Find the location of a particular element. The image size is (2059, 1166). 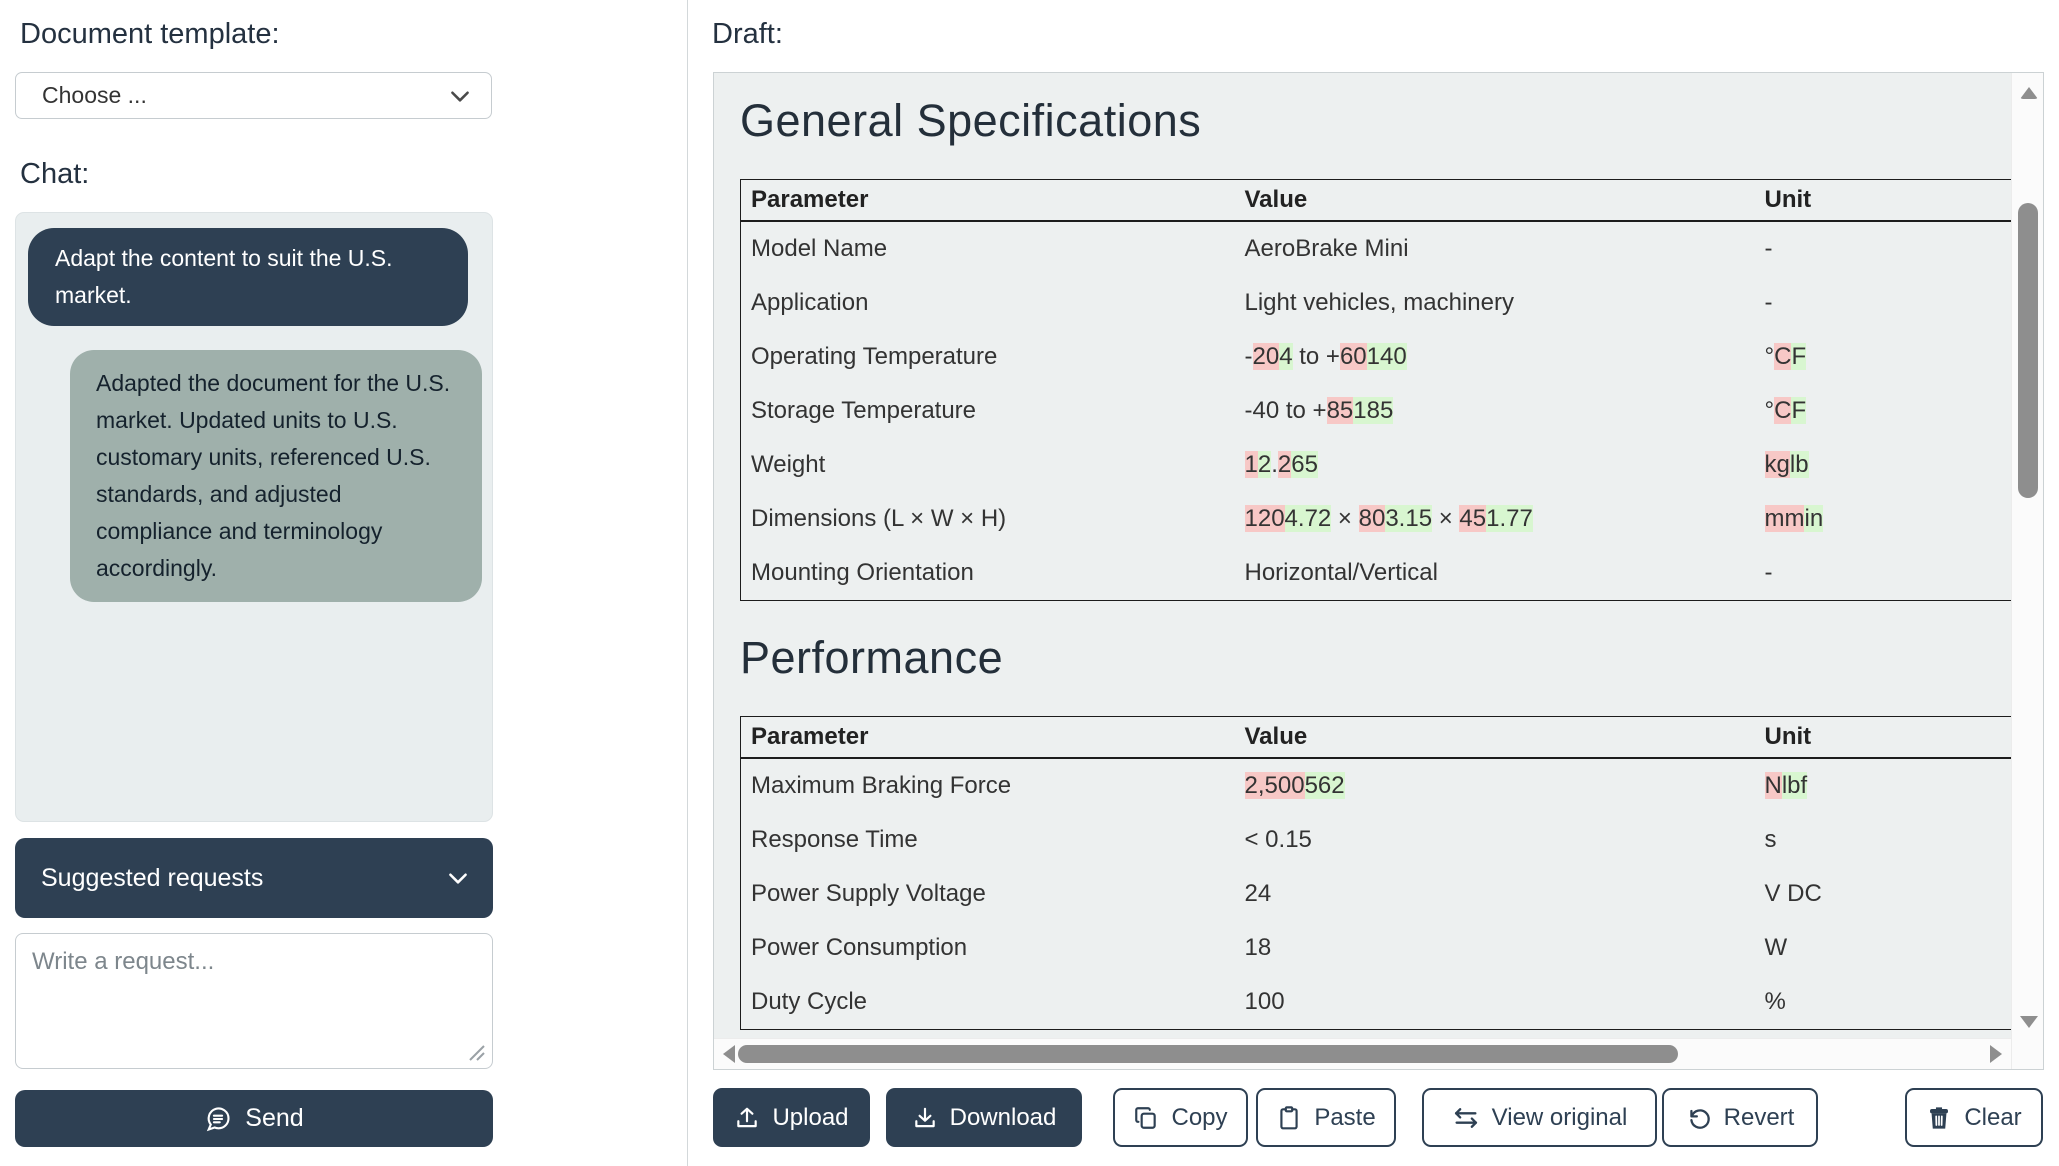

scroll-down-arrow-icon is located at coordinates (2029, 1022).